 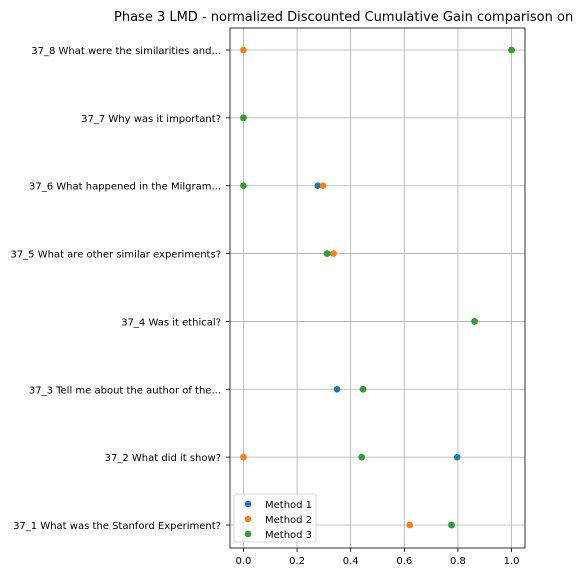 I want to click on x-tick-label: 0.2, so click(x=297, y=561).